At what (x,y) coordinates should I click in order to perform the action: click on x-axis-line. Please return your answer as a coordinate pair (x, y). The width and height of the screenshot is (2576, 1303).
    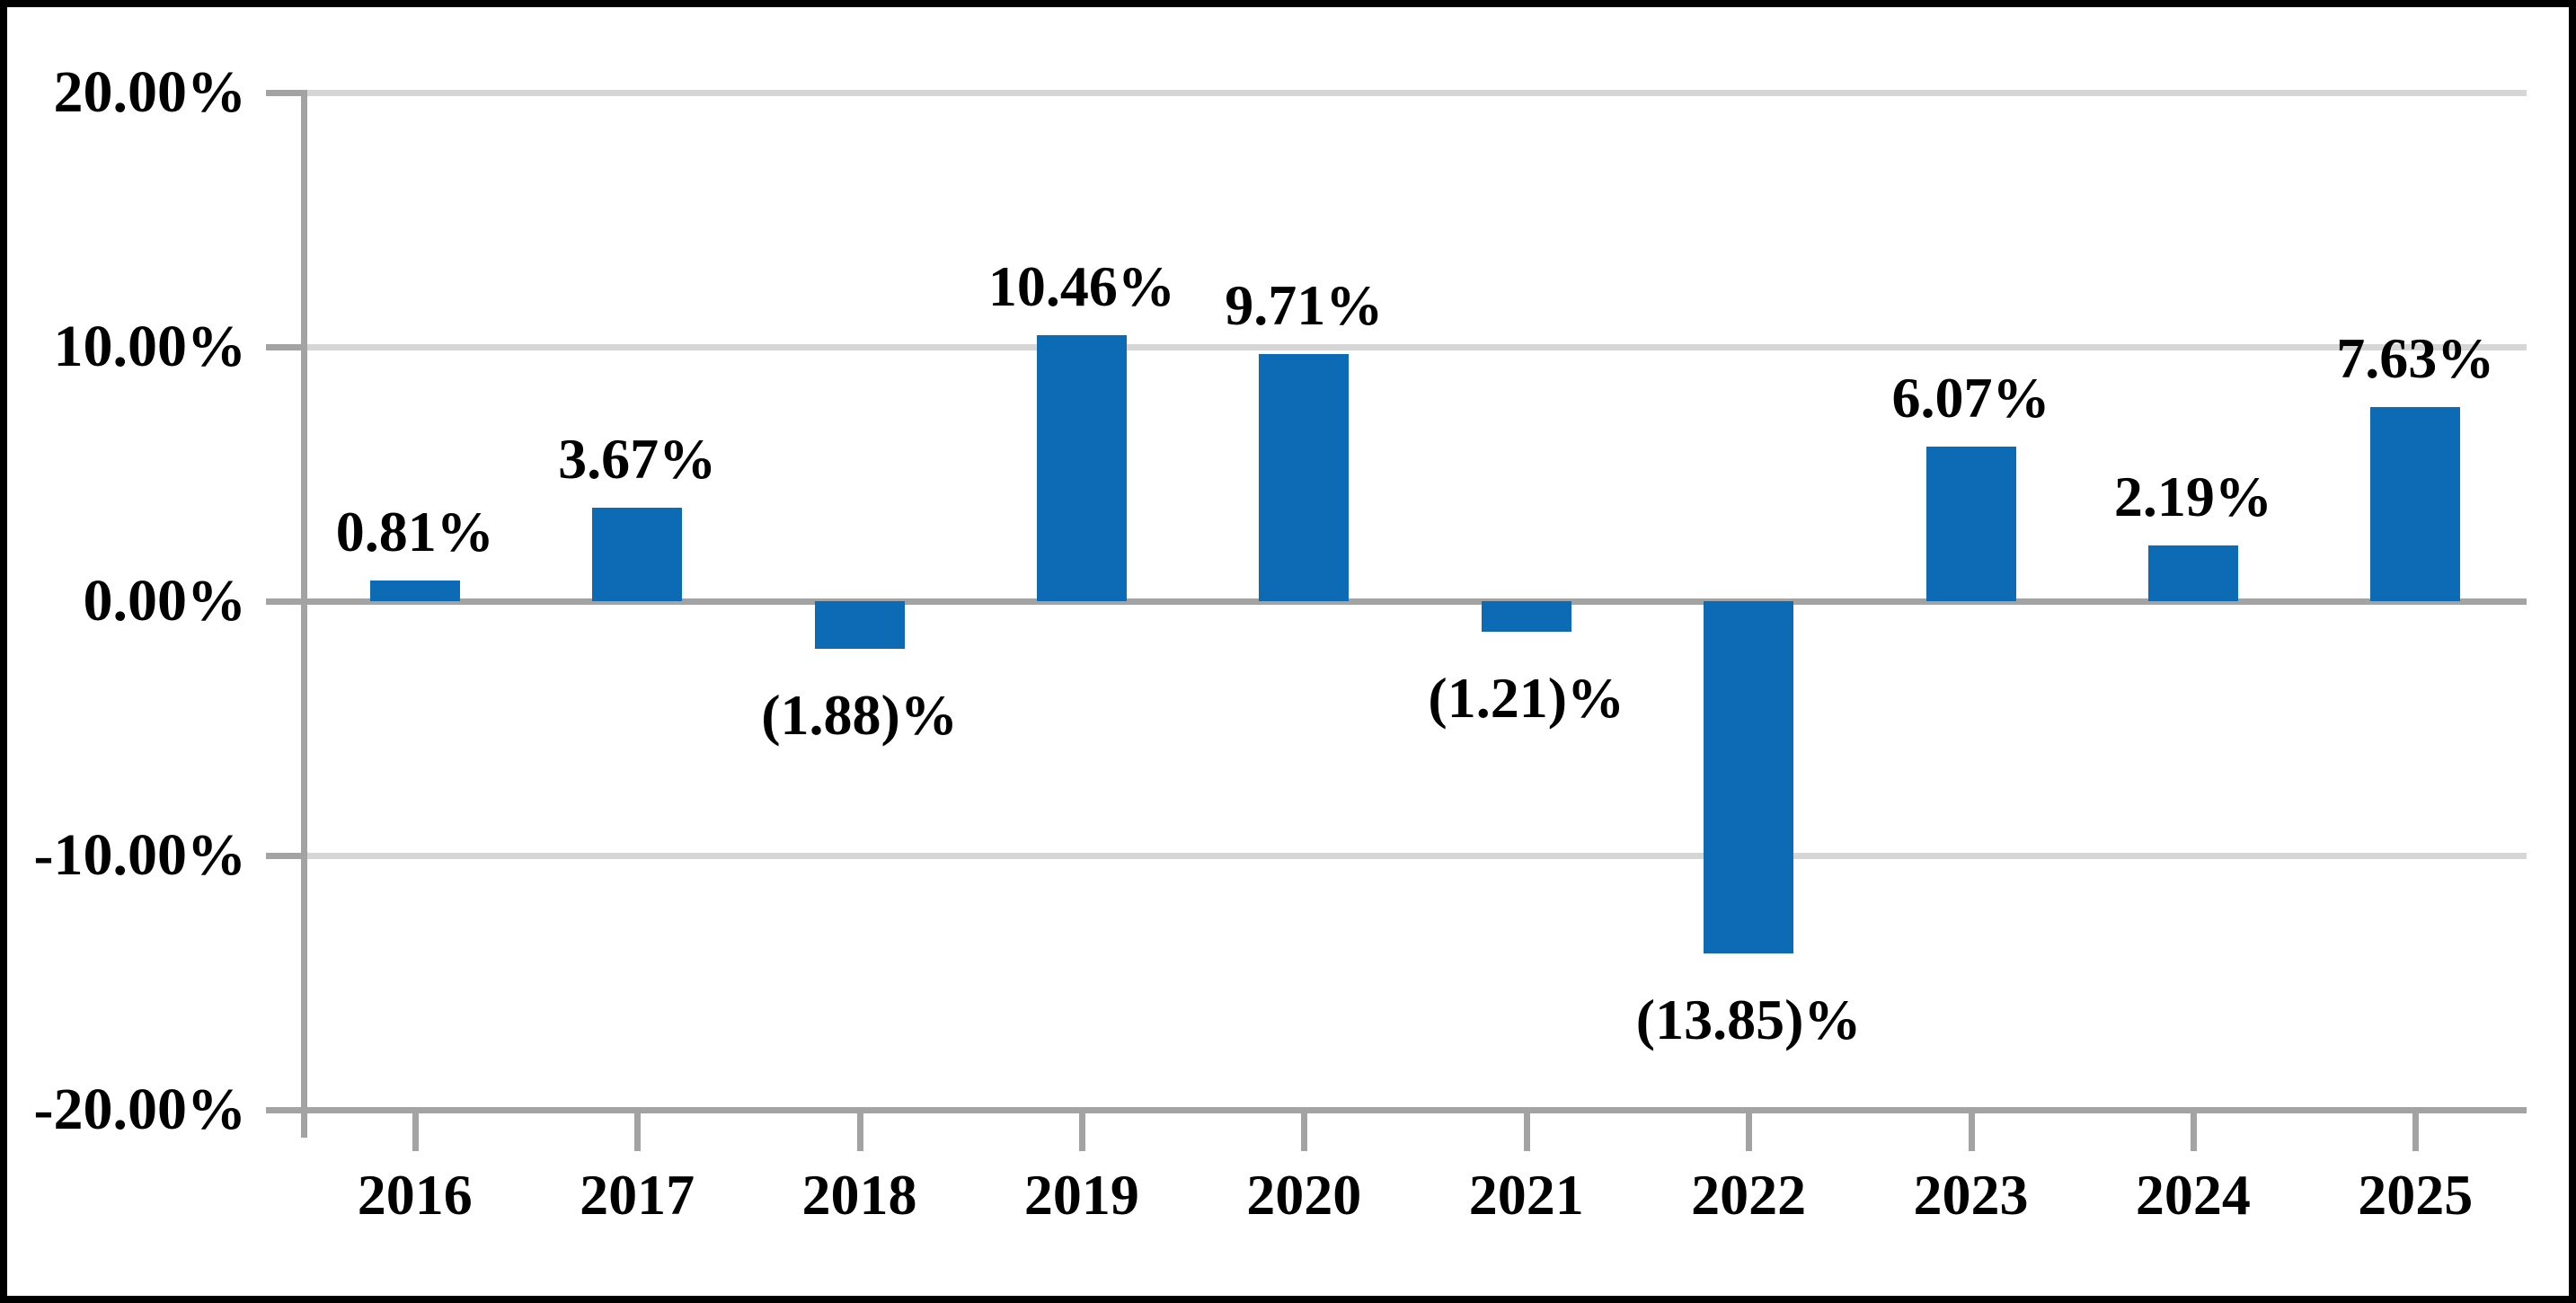
    Looking at the image, I should click on (1415, 1110).